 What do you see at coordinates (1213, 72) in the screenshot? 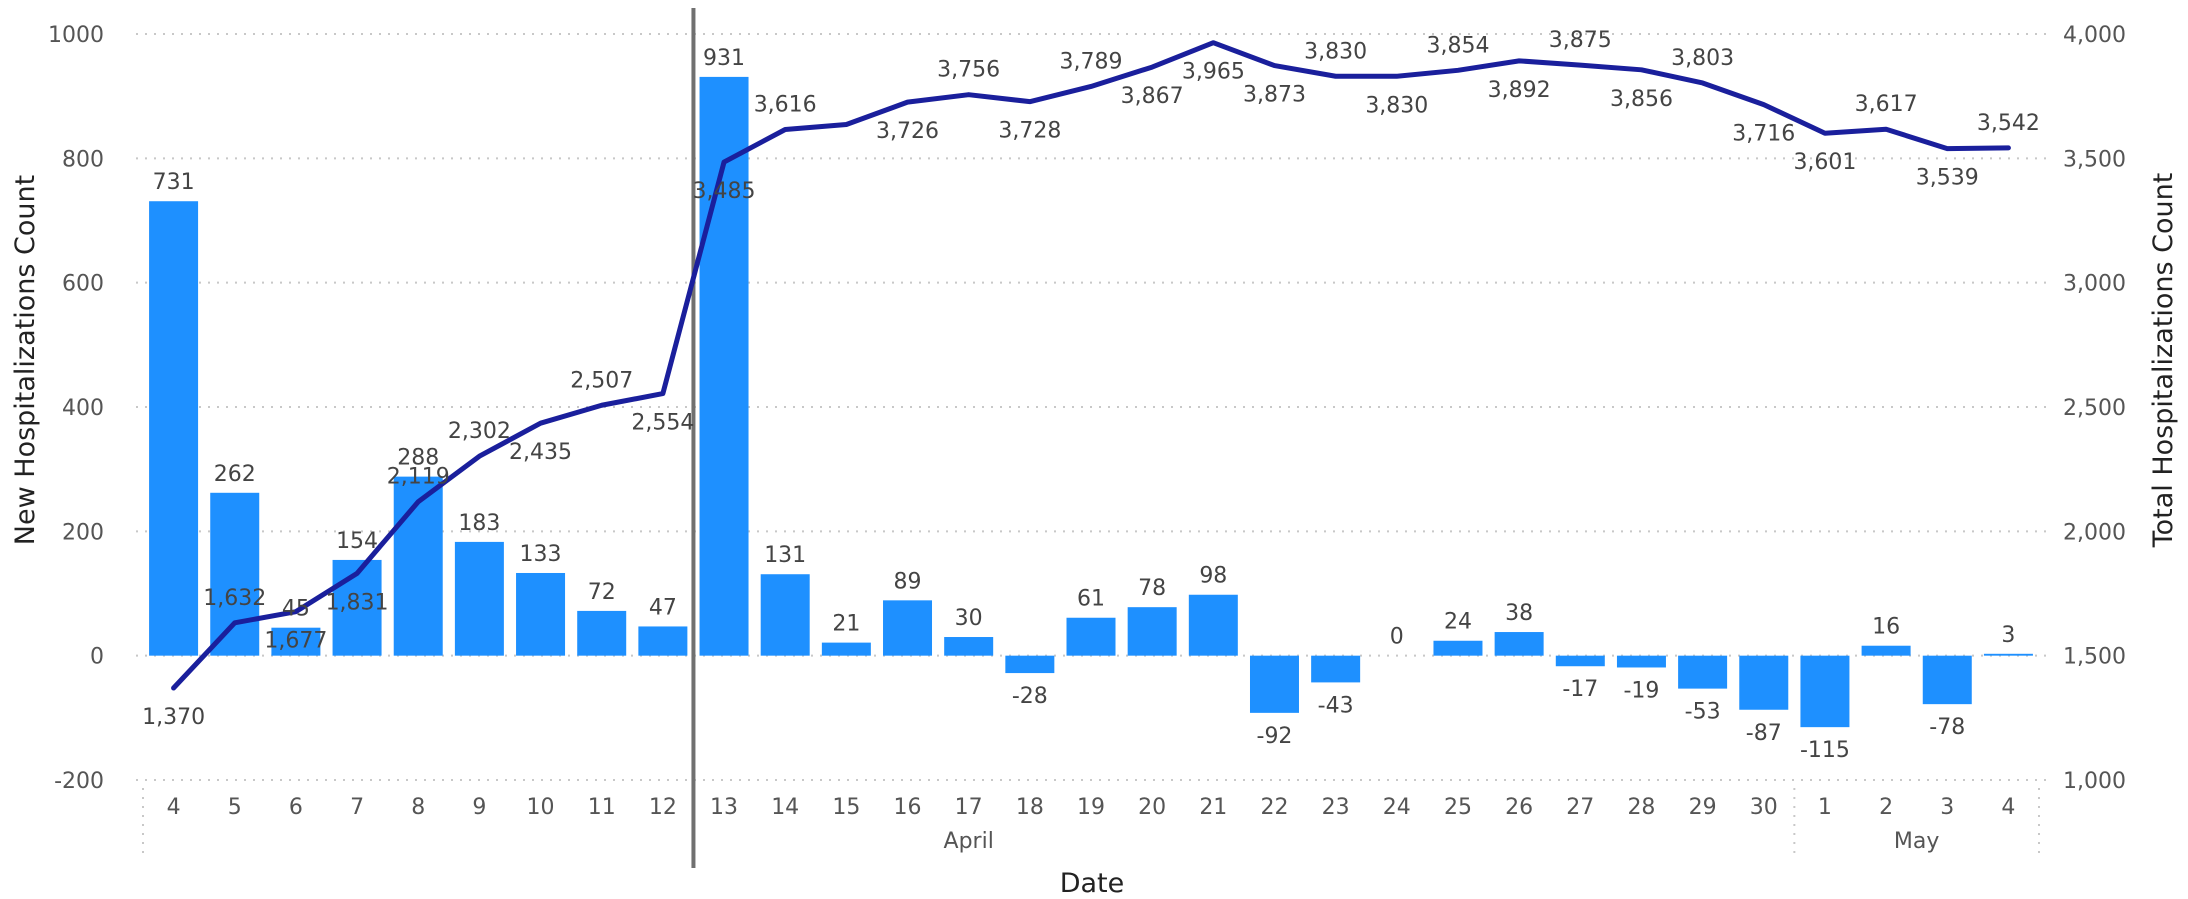
I see `line-data-label: 3,965` at bounding box center [1213, 72].